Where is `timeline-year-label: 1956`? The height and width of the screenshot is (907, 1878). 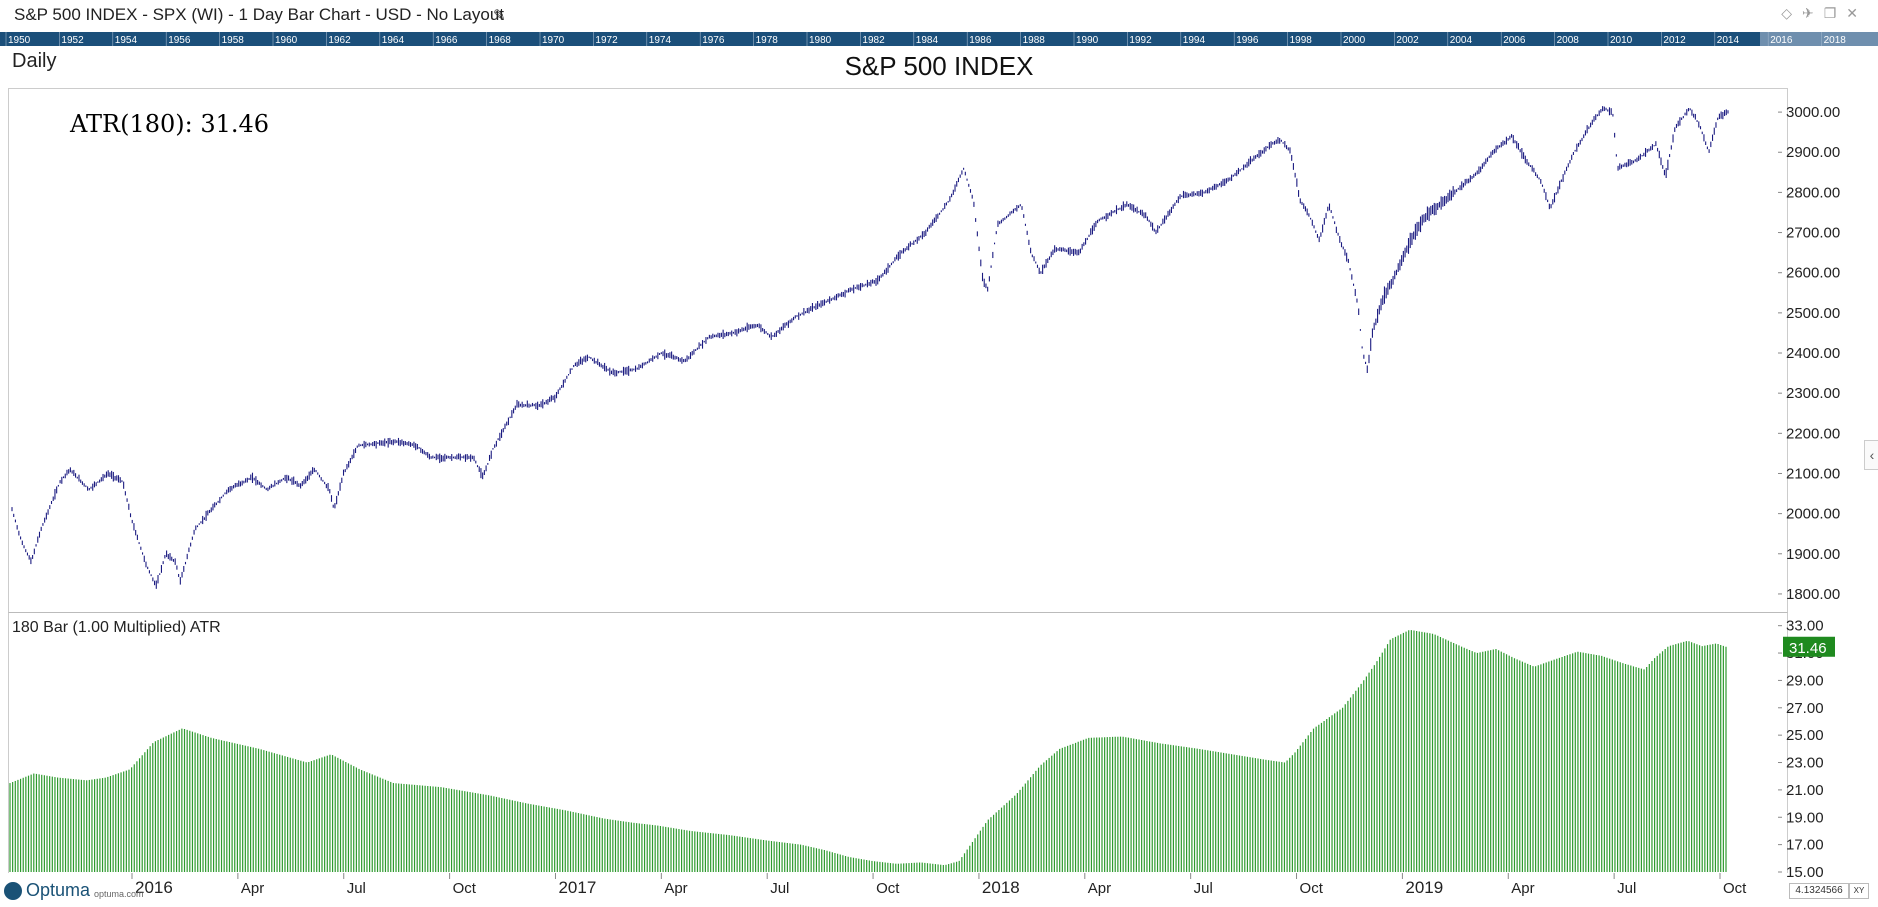 timeline-year-label: 1956 is located at coordinates (179, 40).